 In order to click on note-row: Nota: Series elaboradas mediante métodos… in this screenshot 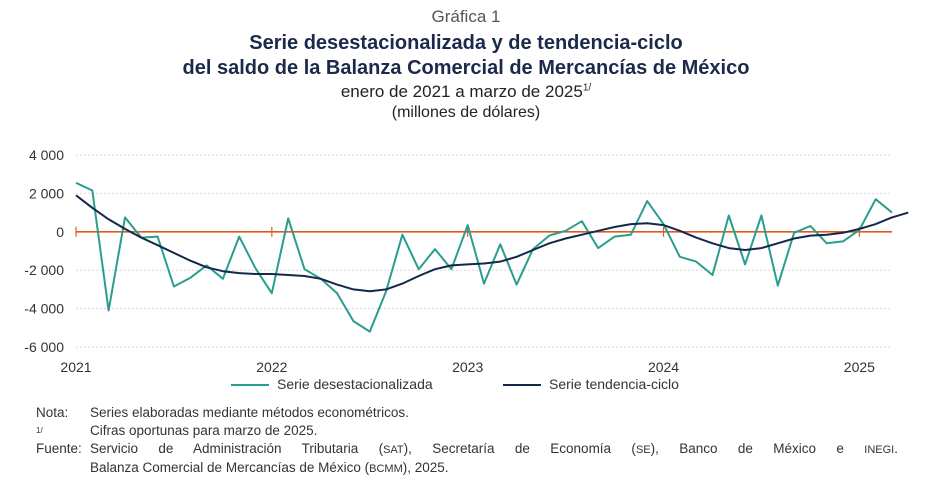, I will do `click(467, 413)`.